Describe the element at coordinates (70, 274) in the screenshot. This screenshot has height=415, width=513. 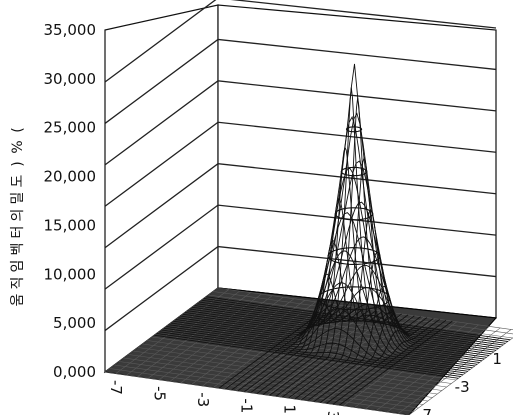
I see `z-tick-label: 10,000` at that location.